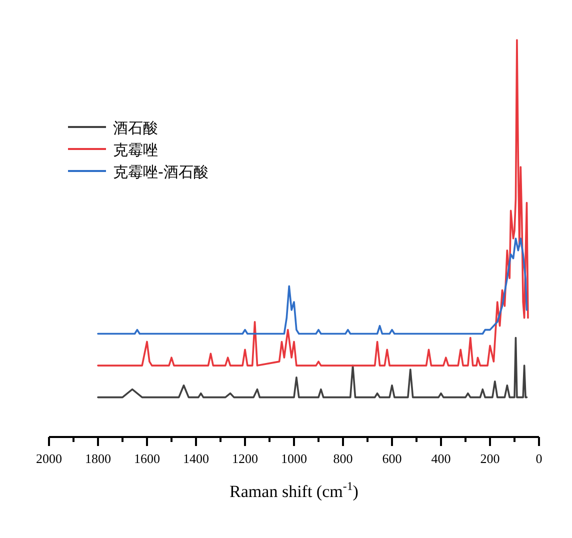 The height and width of the screenshot is (538, 572). What do you see at coordinates (245, 458) in the screenshot?
I see `x-tick-label: 1200` at bounding box center [245, 458].